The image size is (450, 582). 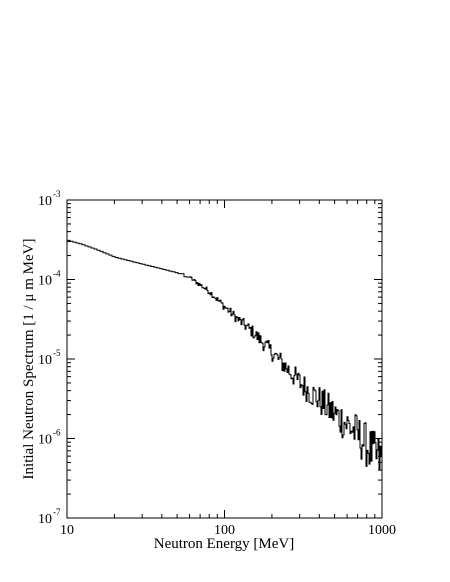 What do you see at coordinates (29, 359) in the screenshot?
I see `y-axis-title: Initial Neutron Spectrum [1 / μ m MeV]` at bounding box center [29, 359].